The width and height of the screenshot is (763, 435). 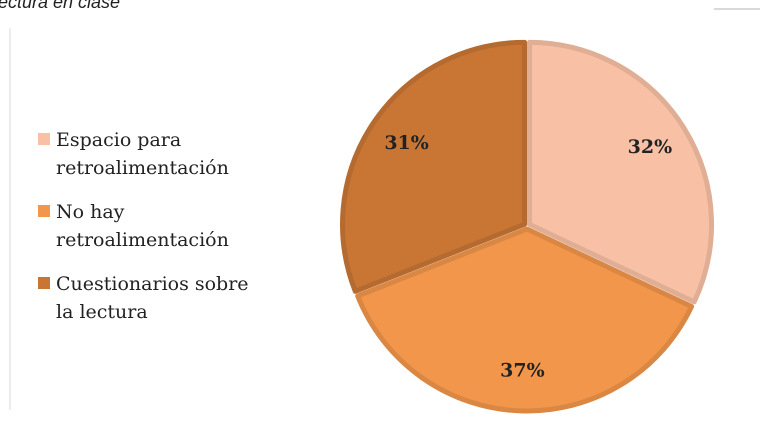 I want to click on chart-title: lectura en clase, so click(x=60, y=6).